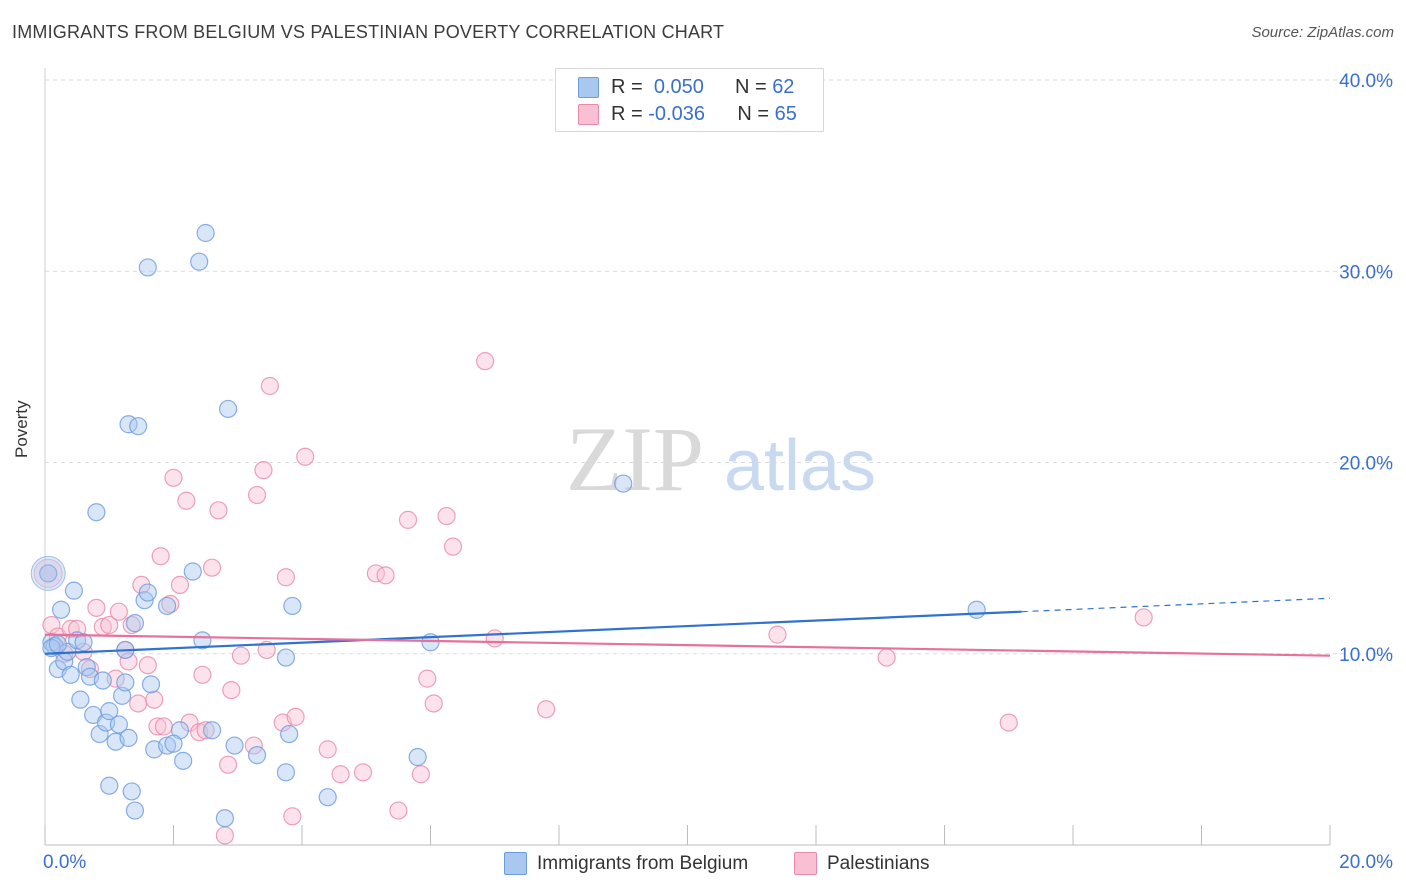  I want to click on legend-swatch-palestinians, so click(588, 114).